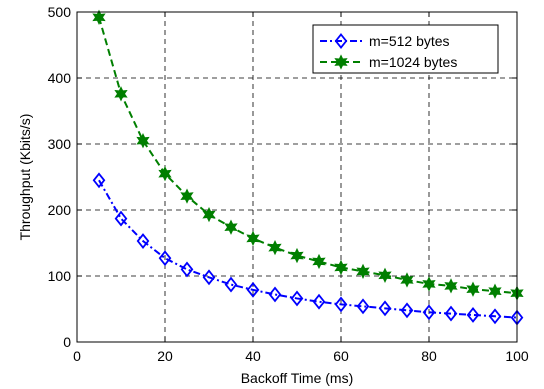 Image resolution: width=544 pixels, height=389 pixels. Describe the element at coordinates (297, 378) in the screenshot. I see `x-axis-label: Backoff Time (ms)` at that location.